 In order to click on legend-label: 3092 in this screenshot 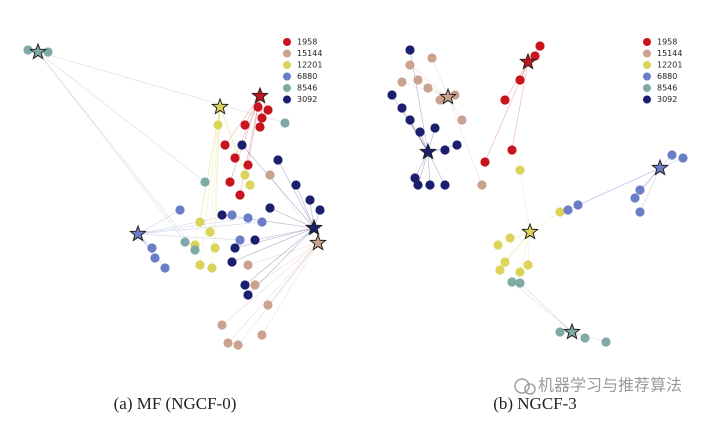, I will do `click(307, 99)`.